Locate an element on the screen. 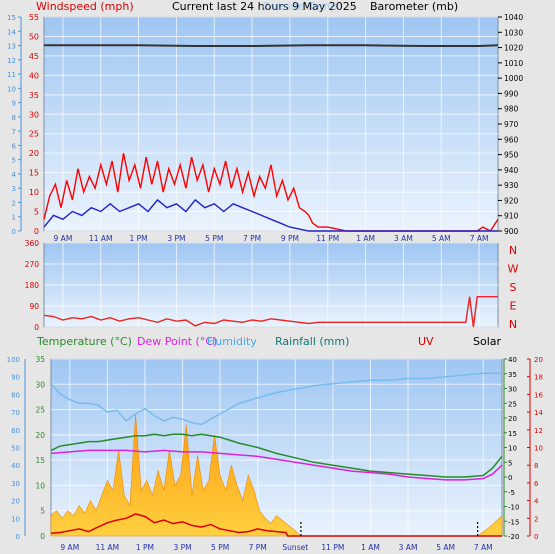 This screenshot has width=555, height=554. left-axis-tick-label: 40 is located at coordinates (34, 75).